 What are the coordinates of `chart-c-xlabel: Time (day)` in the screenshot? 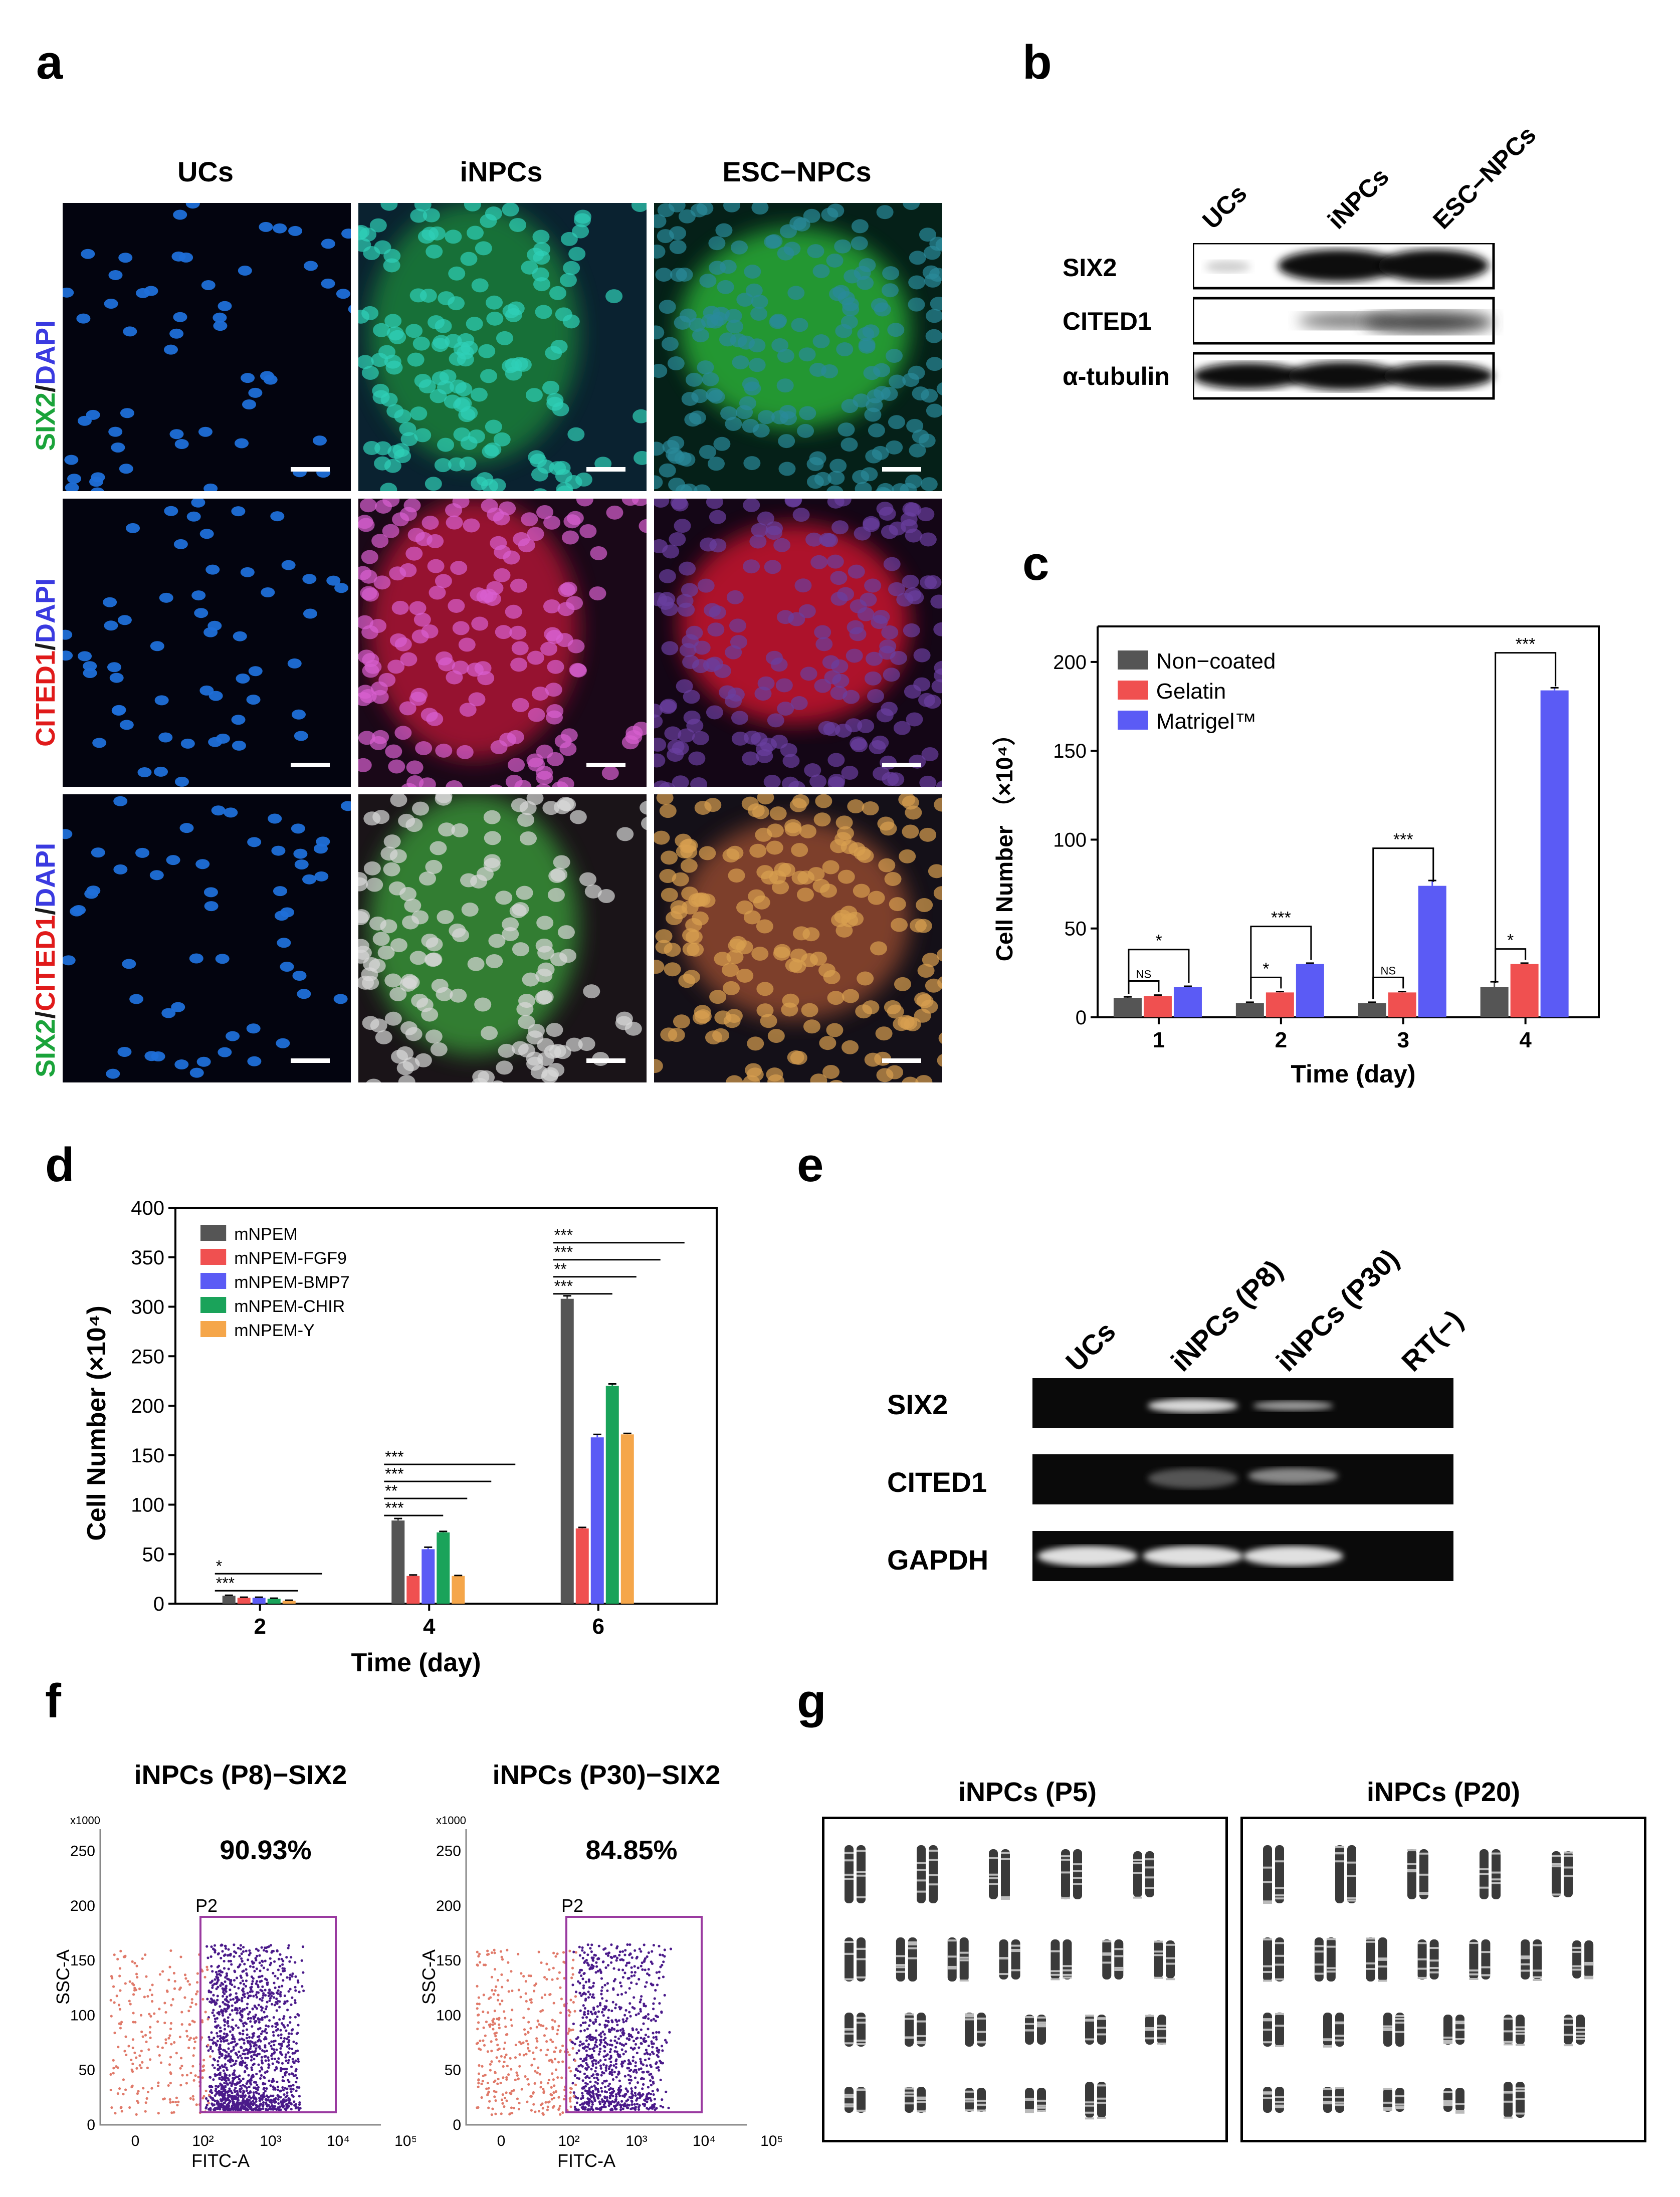 It's located at (1353, 1074).